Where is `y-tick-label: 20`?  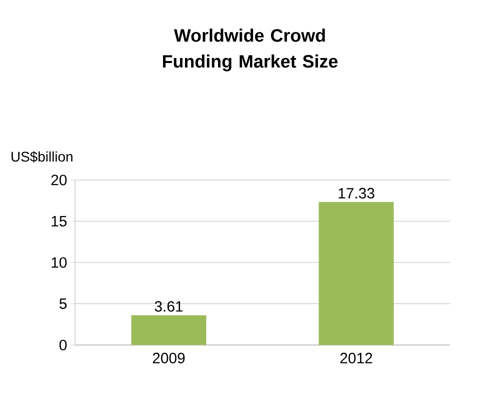
y-tick-label: 20 is located at coordinates (59, 180).